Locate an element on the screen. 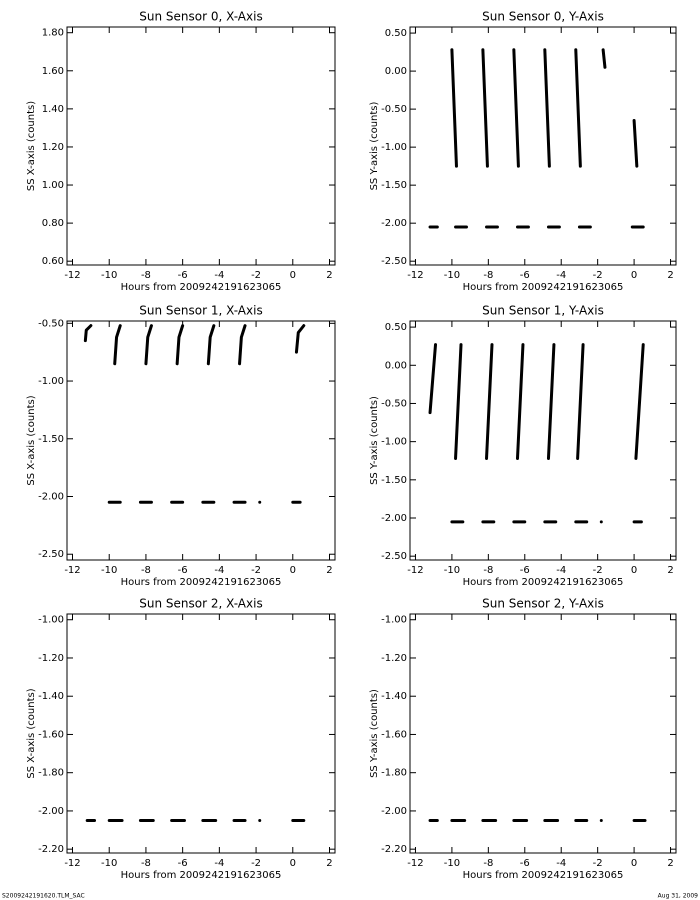 This screenshot has width=700, height=900. y-tick-label: -1.60 is located at coordinates (394, 734).